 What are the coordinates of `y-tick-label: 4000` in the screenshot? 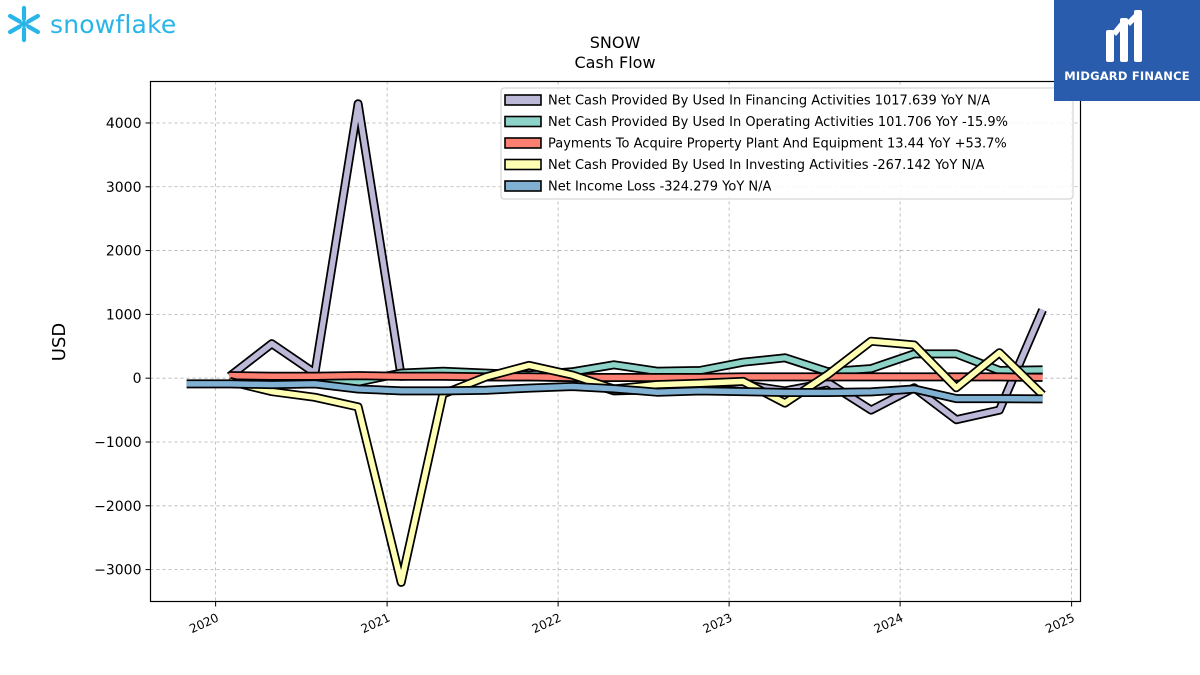 It's located at (124, 124).